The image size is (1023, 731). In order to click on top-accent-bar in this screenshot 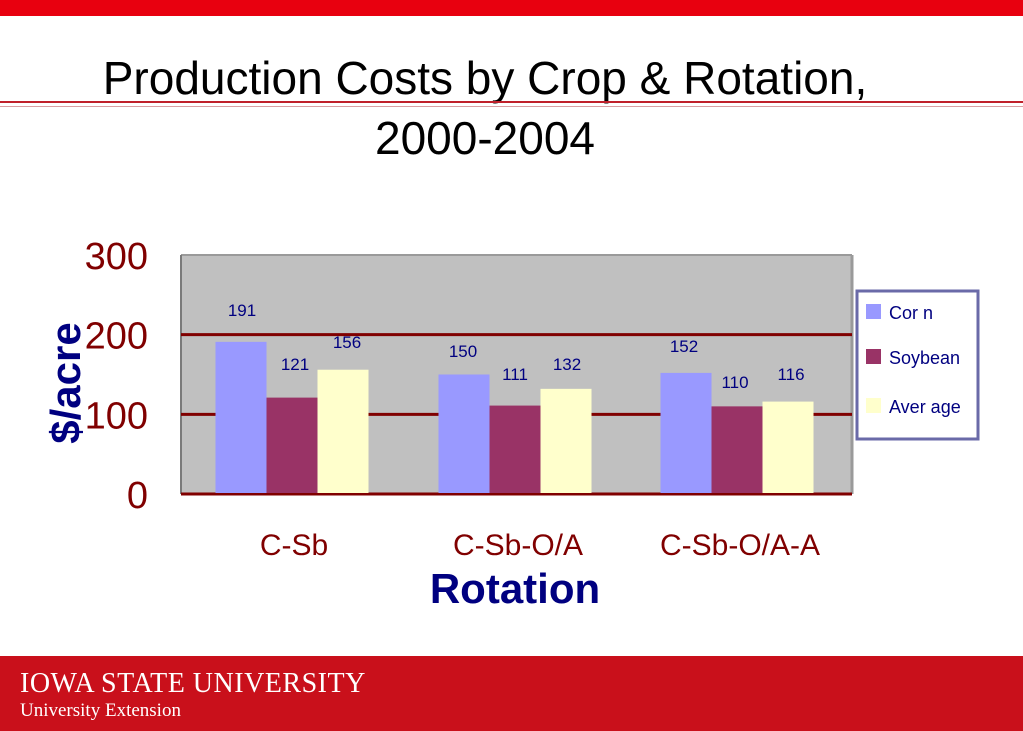, I will do `click(511, 8)`.